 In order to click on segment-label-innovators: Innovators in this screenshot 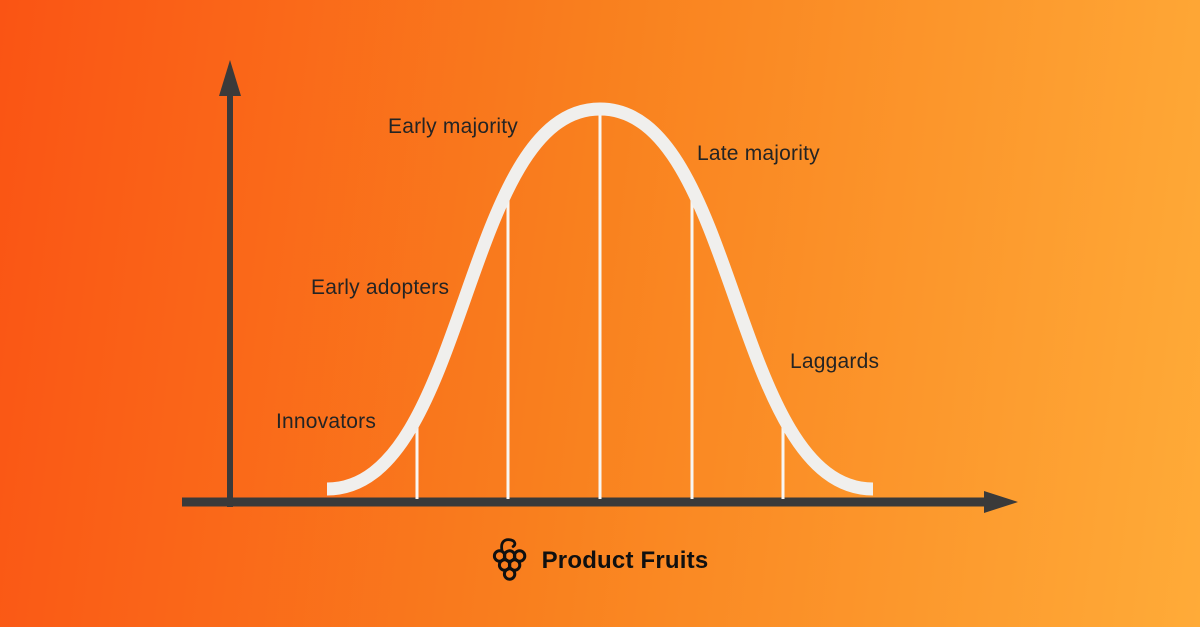, I will do `click(326, 421)`.